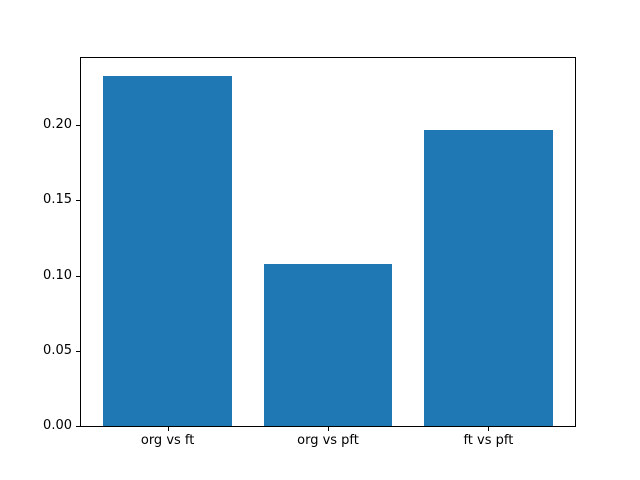 This screenshot has width=640, height=480. Describe the element at coordinates (167, 250) in the screenshot. I see `bar-org-vs-ft` at that location.